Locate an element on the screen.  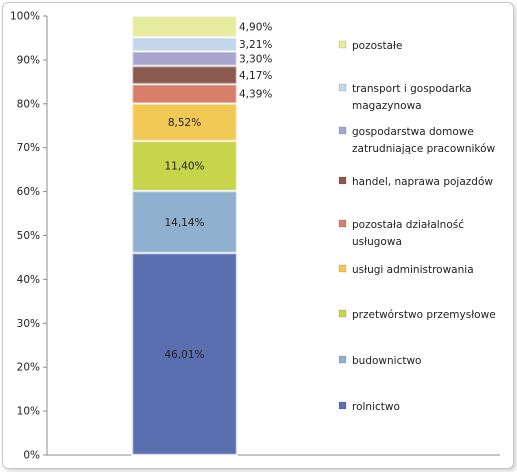
y-tick-label: 30% is located at coordinates (28, 324).